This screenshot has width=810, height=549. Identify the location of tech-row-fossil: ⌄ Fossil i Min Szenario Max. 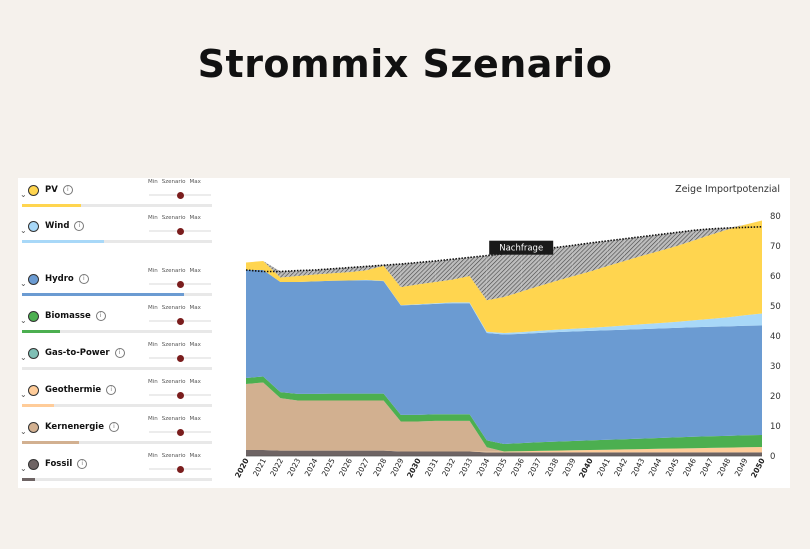
(116, 469).